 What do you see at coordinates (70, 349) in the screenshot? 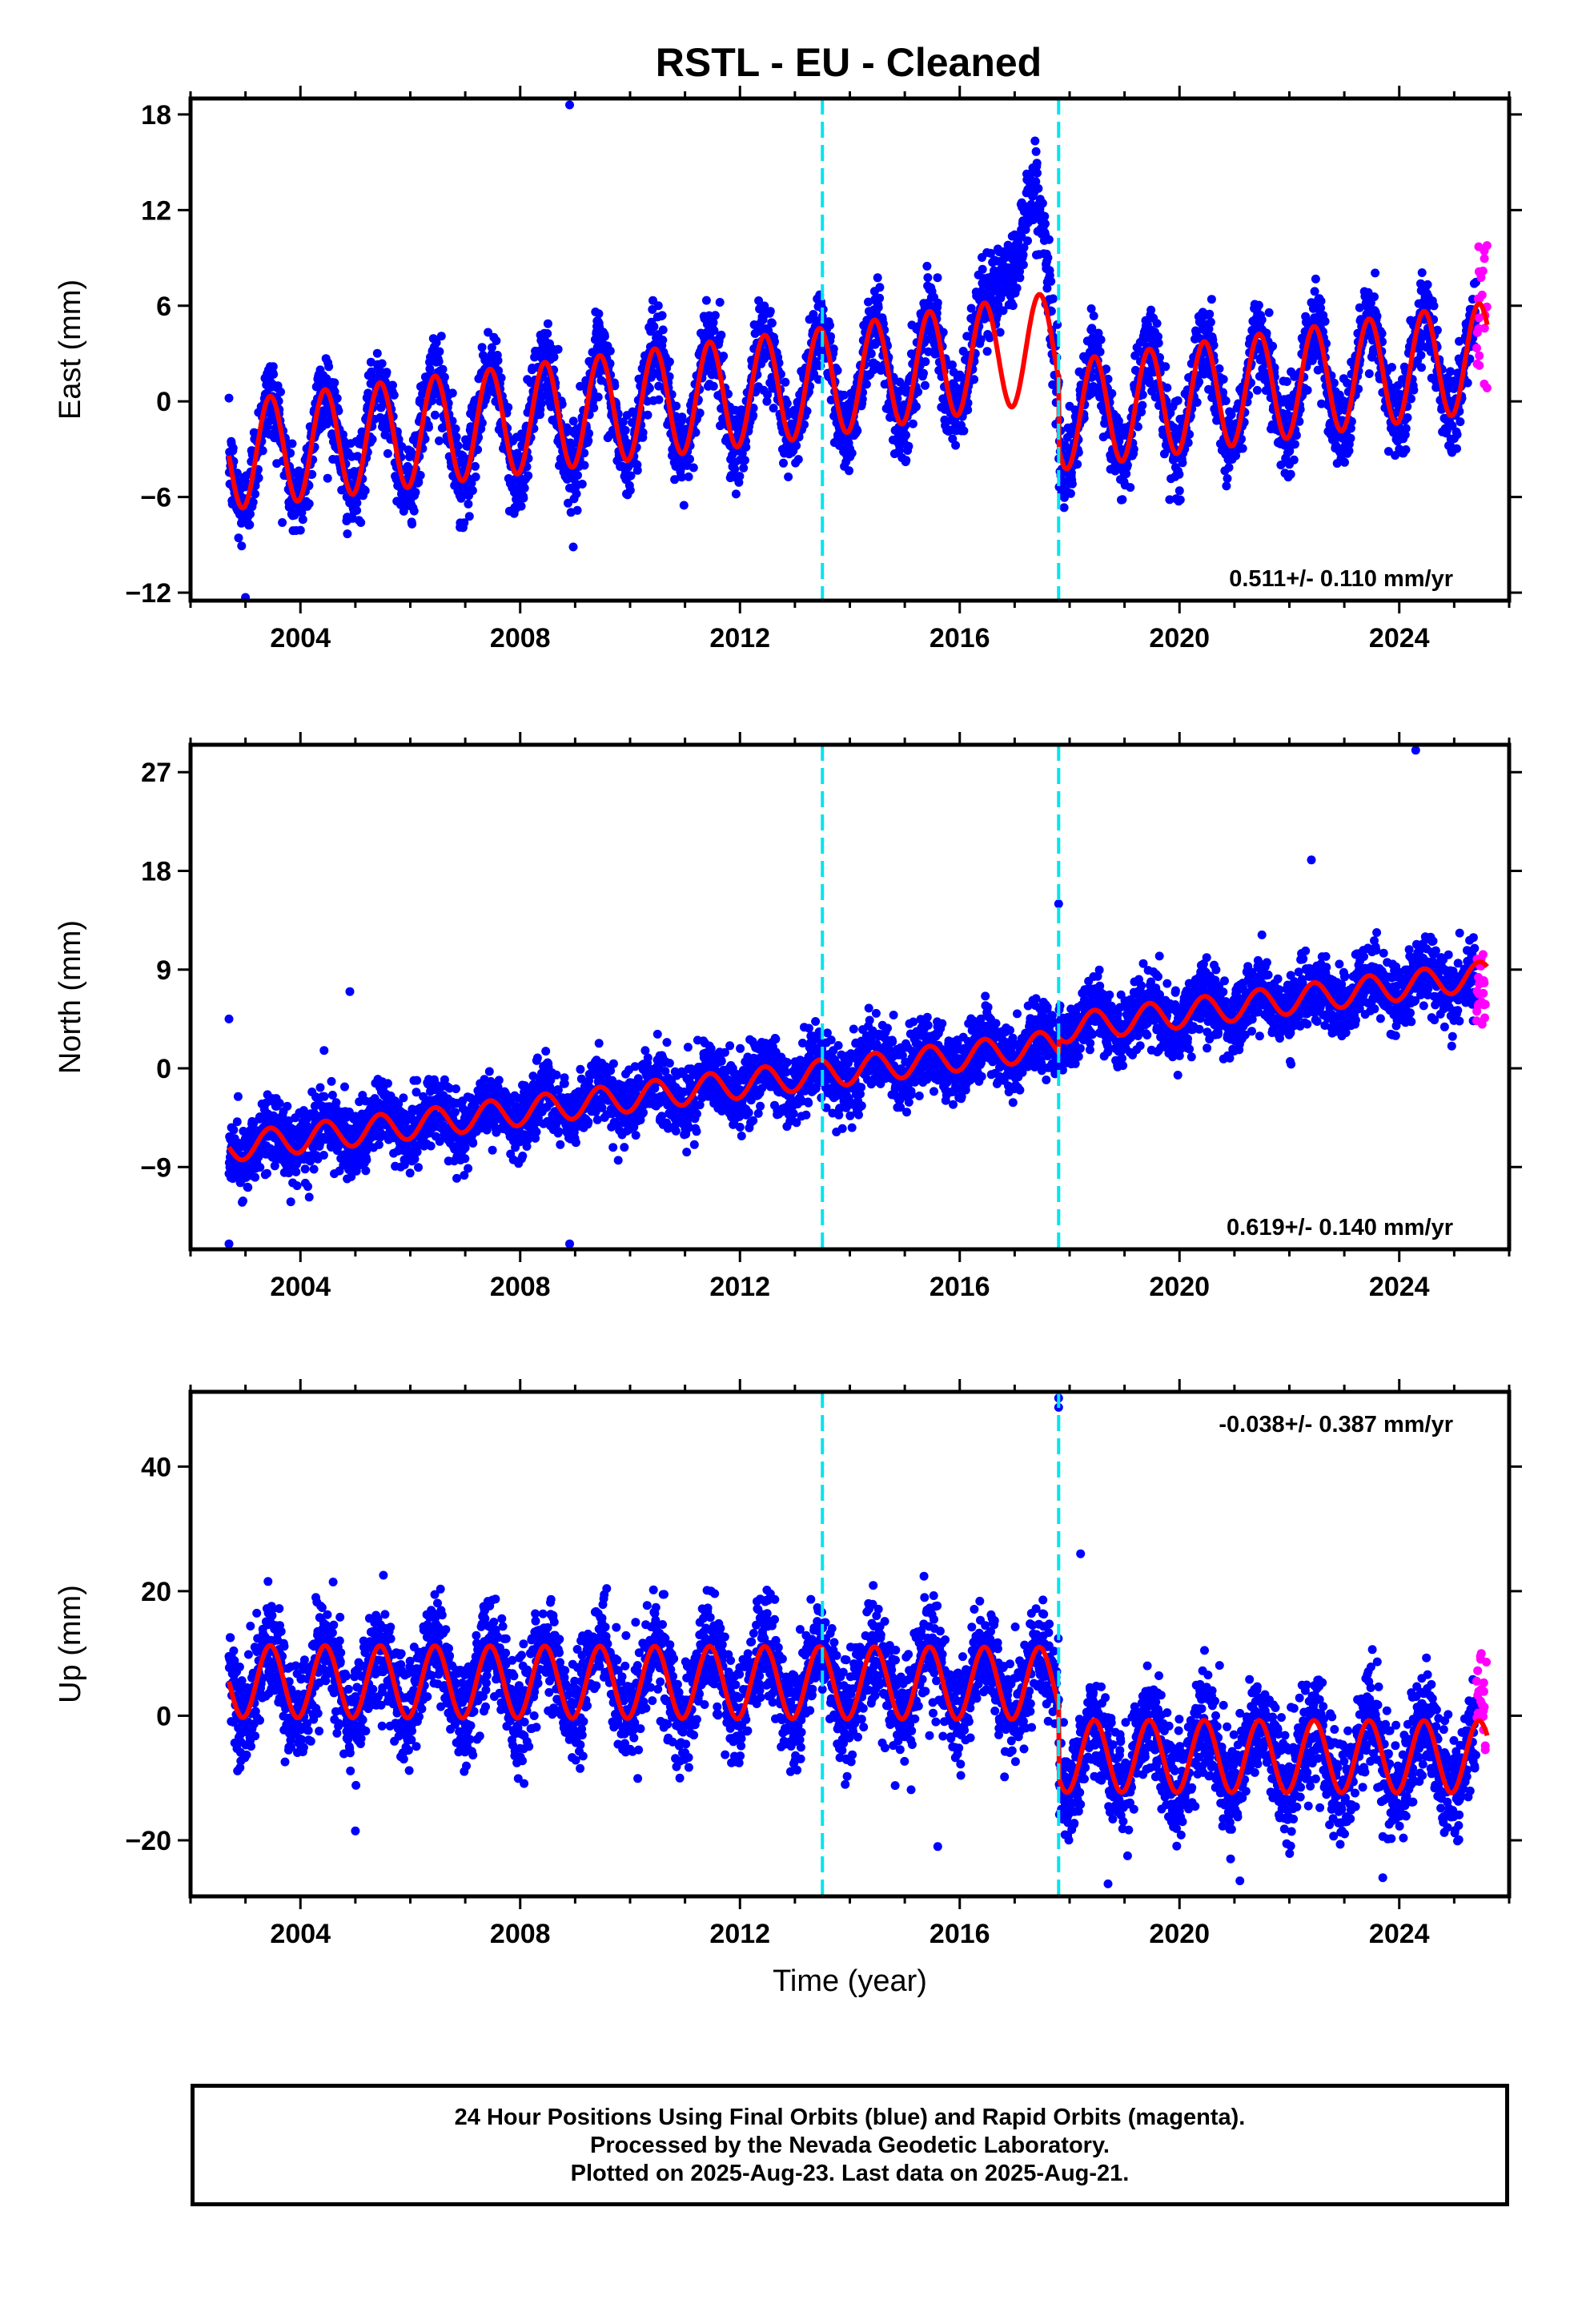
I see `y-axis-label: East (mm)` at bounding box center [70, 349].